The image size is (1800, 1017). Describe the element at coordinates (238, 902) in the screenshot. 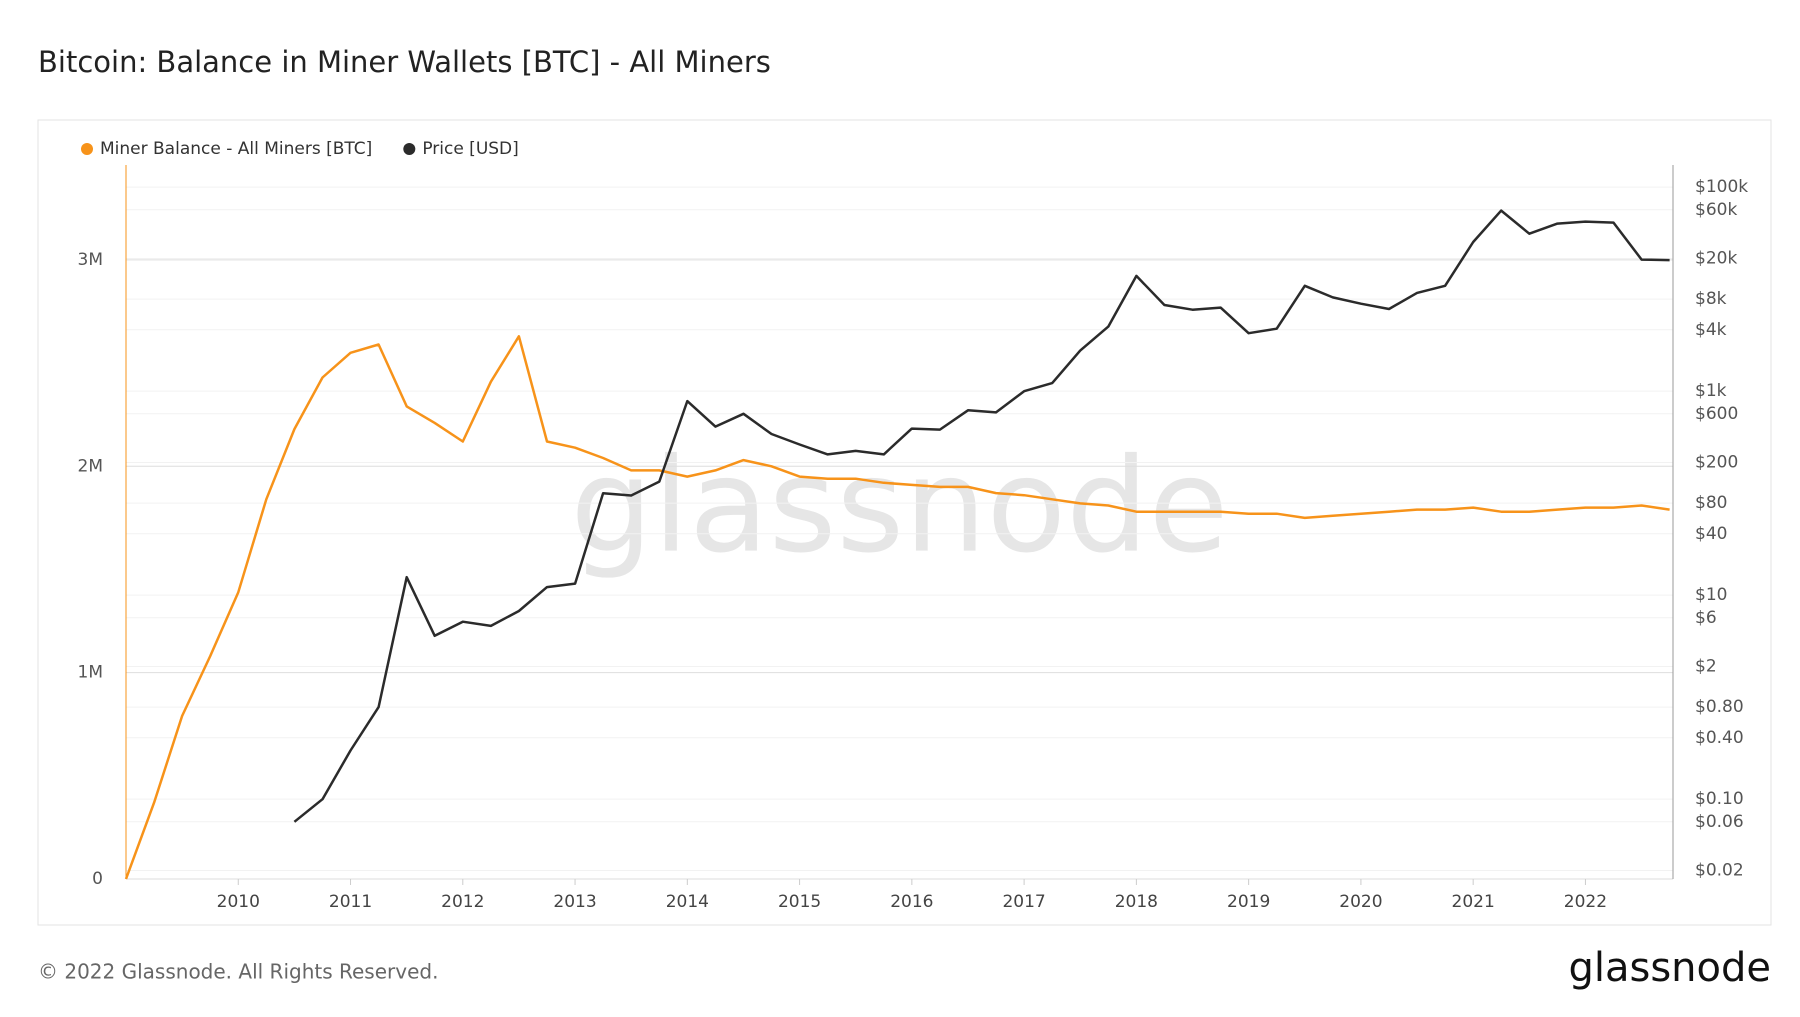

I see `x-tick-label: 2010` at that location.